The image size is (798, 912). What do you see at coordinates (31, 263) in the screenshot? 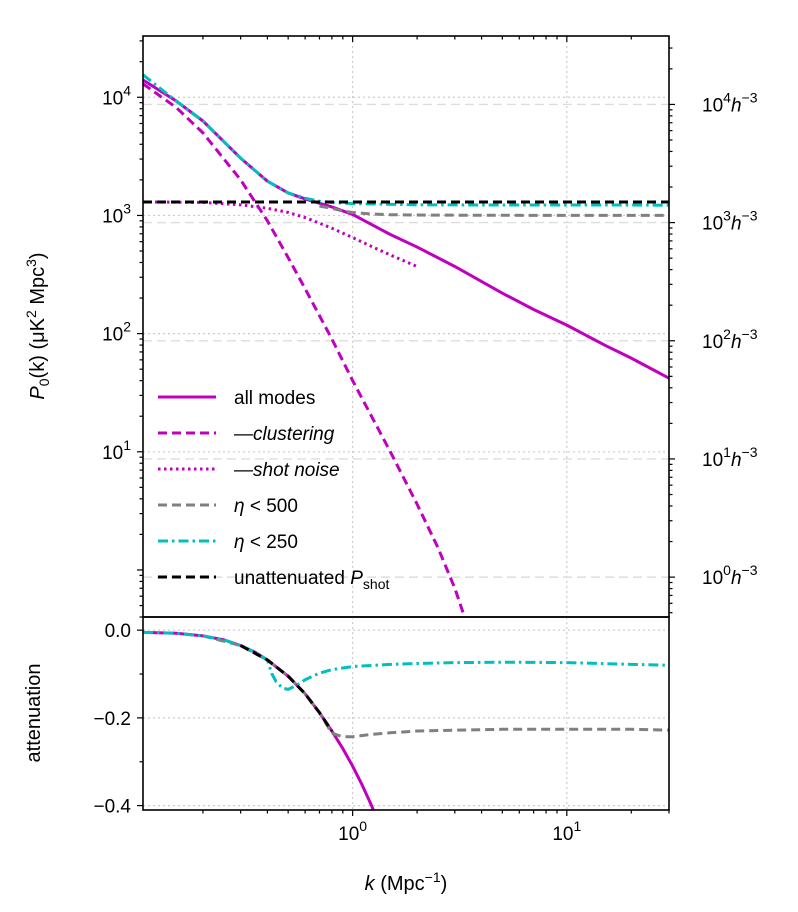
I see `ylabel-sup2: 3` at bounding box center [31, 263].